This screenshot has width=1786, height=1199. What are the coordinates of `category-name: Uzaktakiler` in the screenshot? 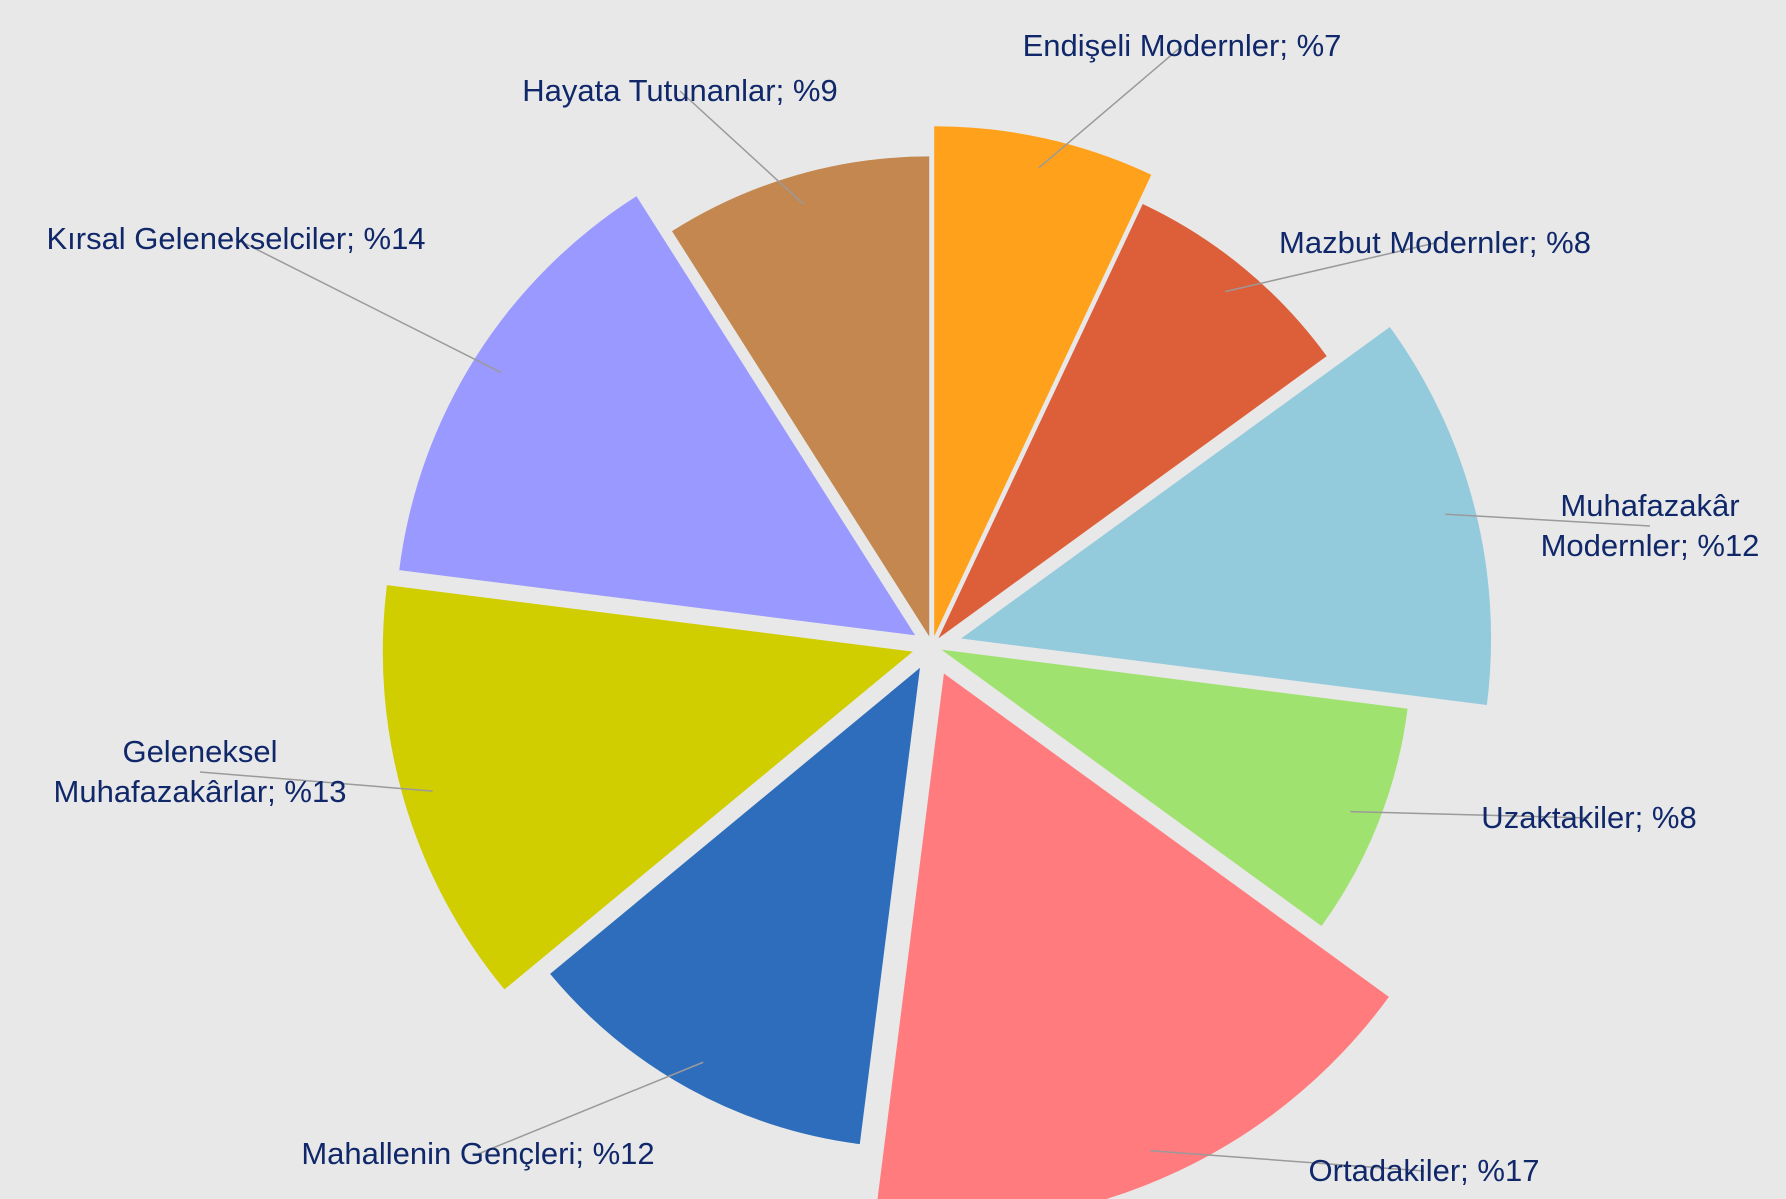 It's located at (1558, 817).